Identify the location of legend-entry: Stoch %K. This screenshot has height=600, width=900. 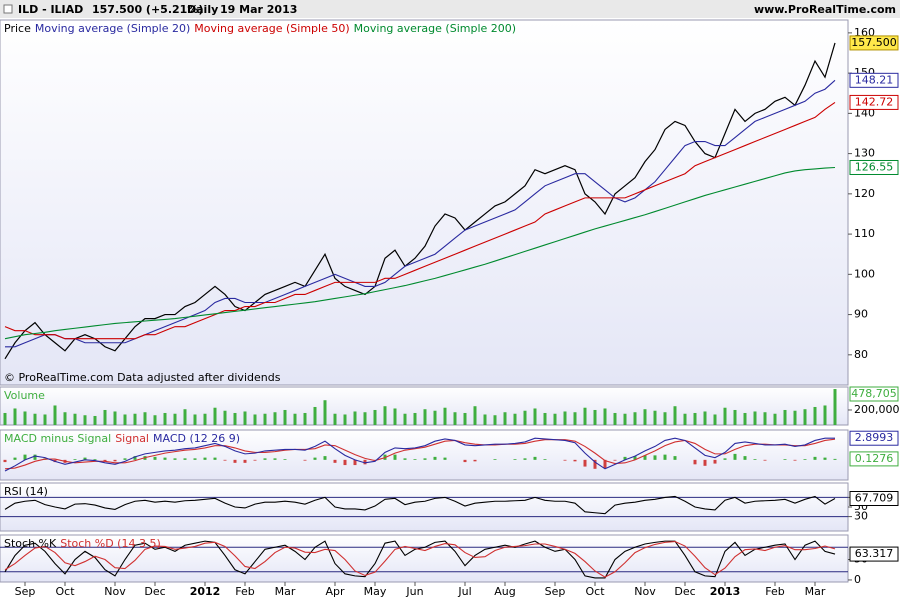
(30, 543).